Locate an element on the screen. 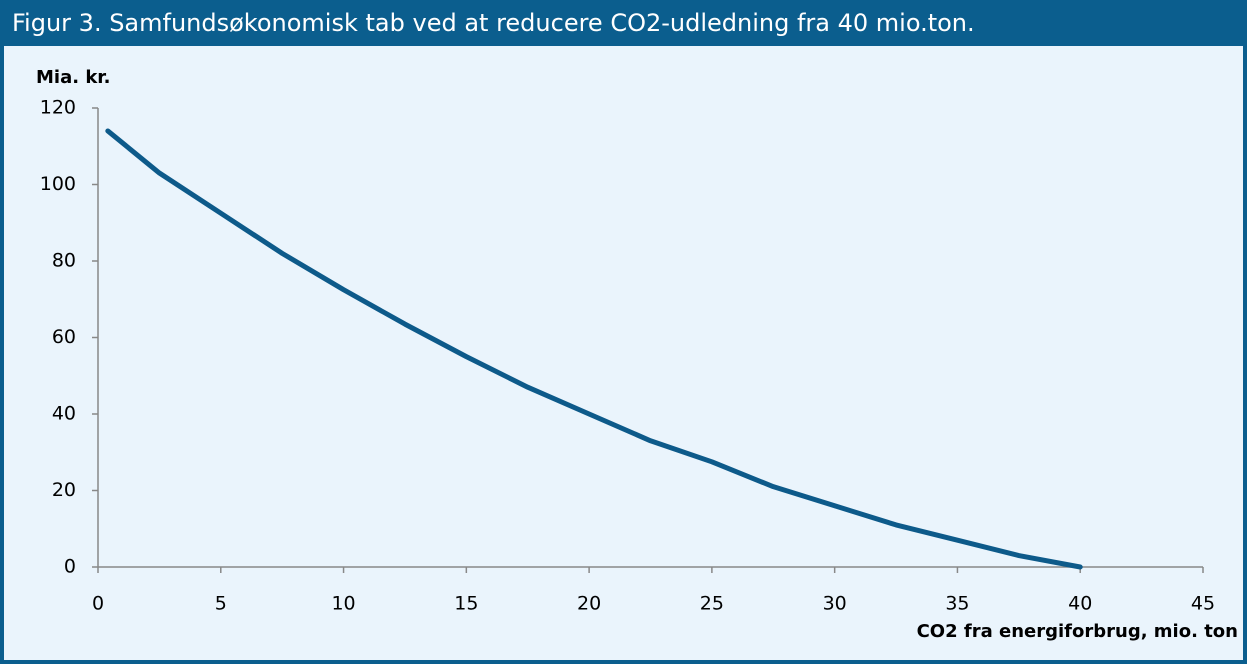 Image resolution: width=1247 pixels, height=668 pixels. y-axis-title: Mia. kr. is located at coordinates (73, 77).